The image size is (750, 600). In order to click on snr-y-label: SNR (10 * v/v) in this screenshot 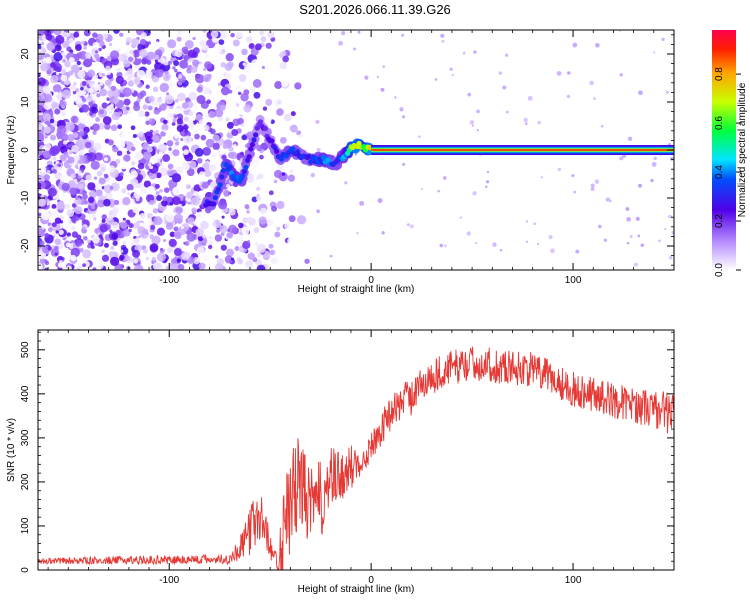, I will do `click(11, 450)`.